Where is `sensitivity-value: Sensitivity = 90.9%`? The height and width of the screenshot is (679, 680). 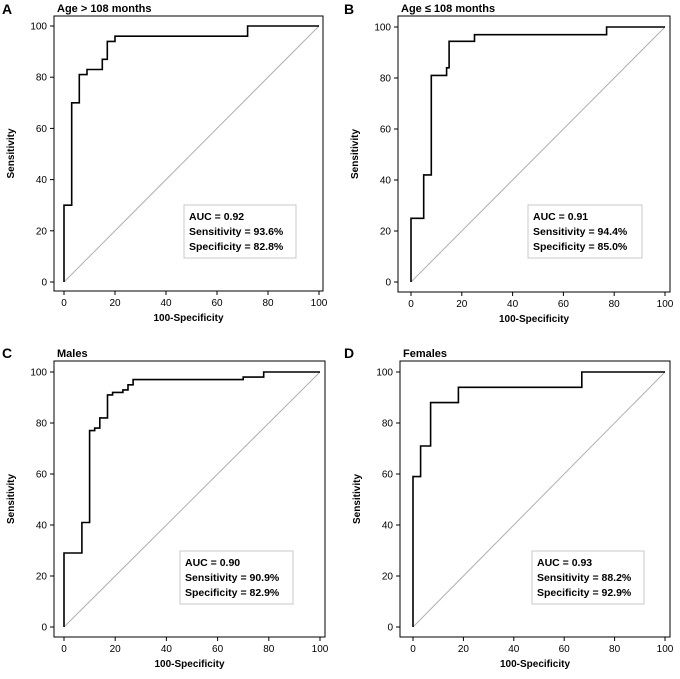
sensitivity-value: Sensitivity = 90.9% is located at coordinates (232, 578).